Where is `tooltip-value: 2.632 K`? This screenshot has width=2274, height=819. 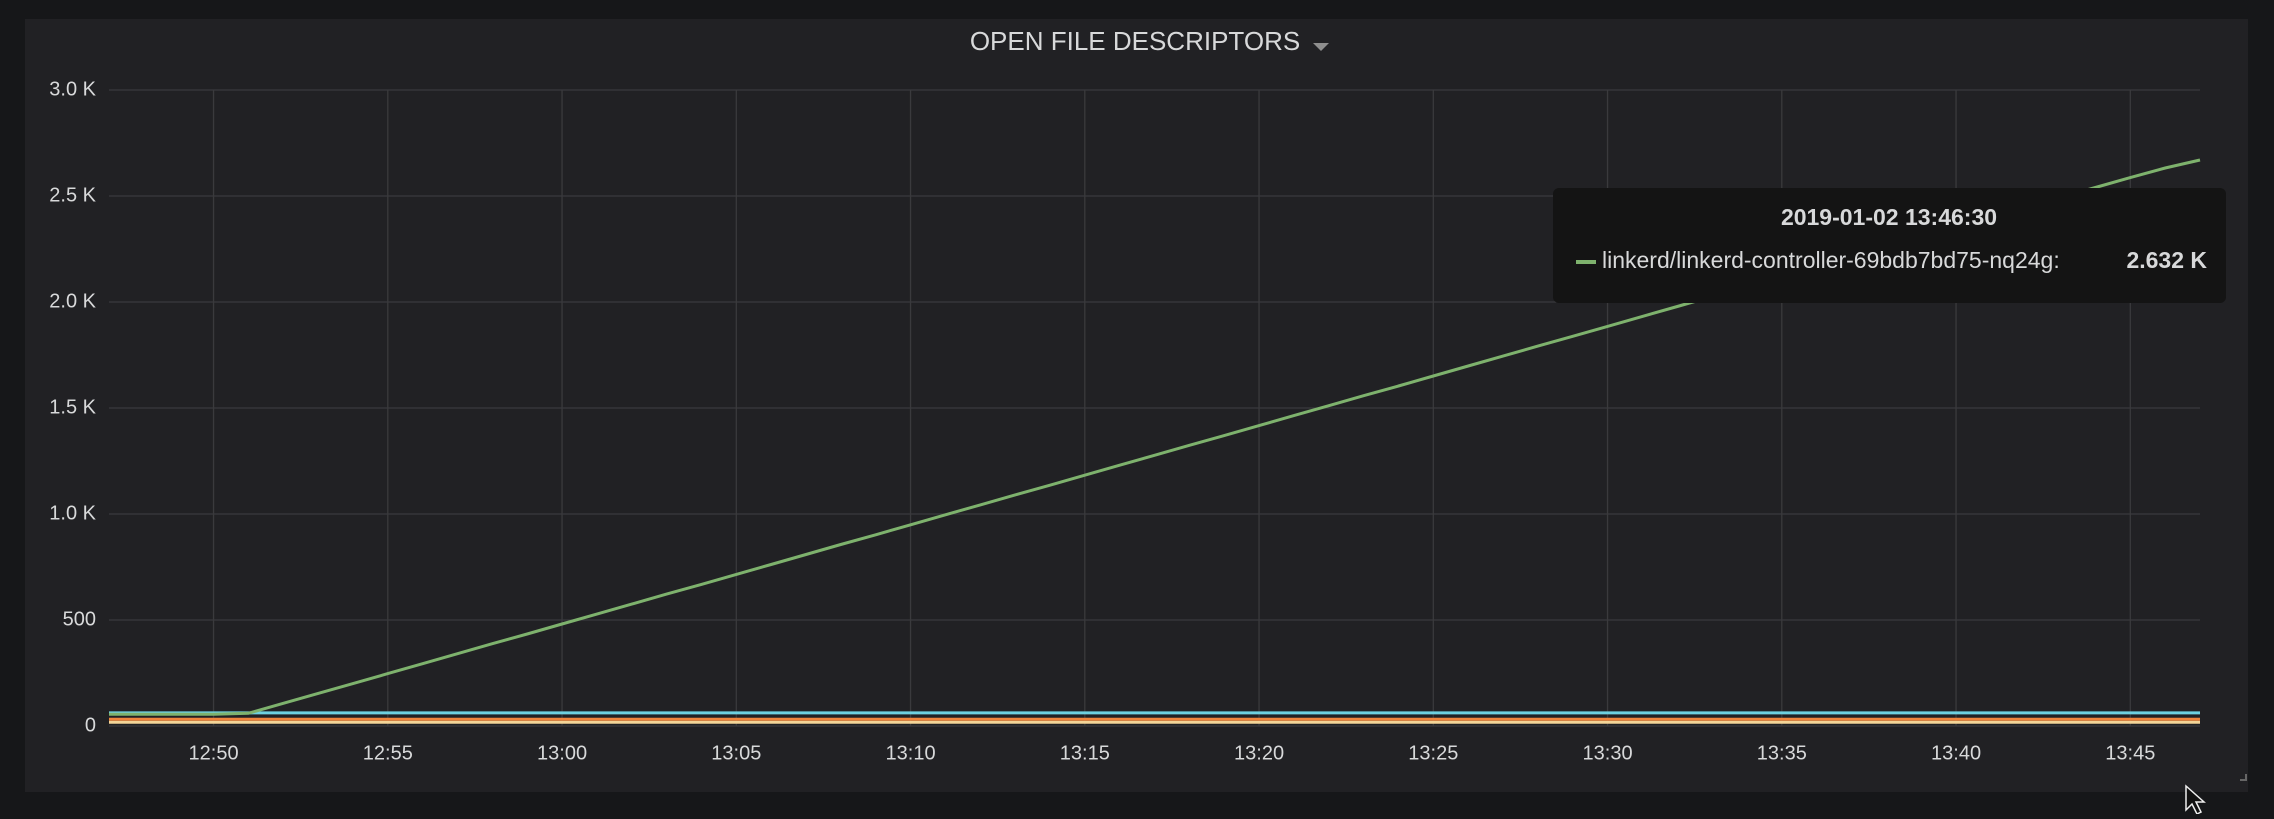
tooltip-value: 2.632 K is located at coordinates (2166, 260).